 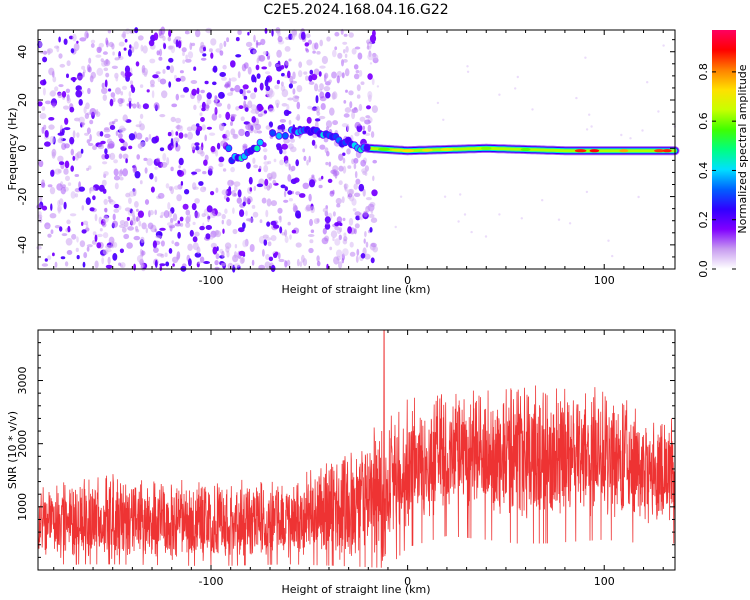 I want to click on y-tick-label: 20, so click(x=22, y=100).